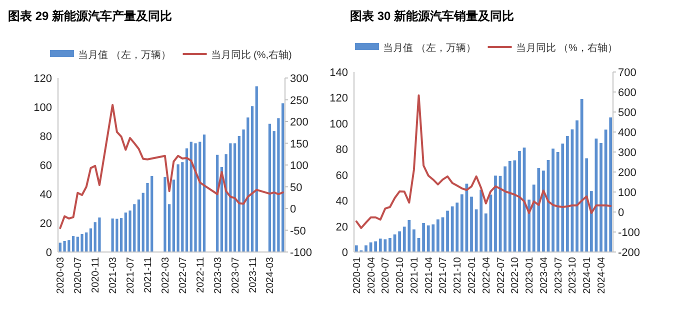 This screenshot has width=684, height=334. Describe the element at coordinates (357, 275) in the screenshot. I see `x-tick-label: 2020-01` at that location.